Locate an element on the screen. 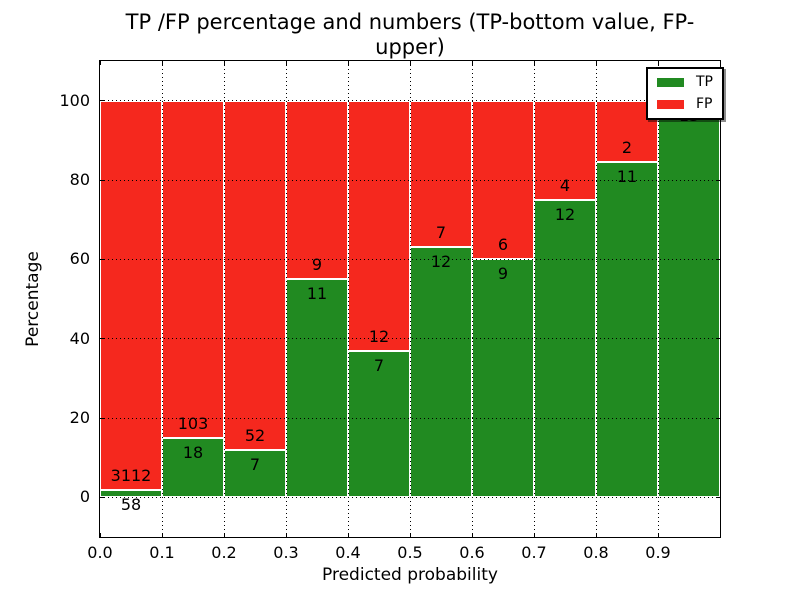  x-axis-label: Predicted probability is located at coordinates (410, 575).